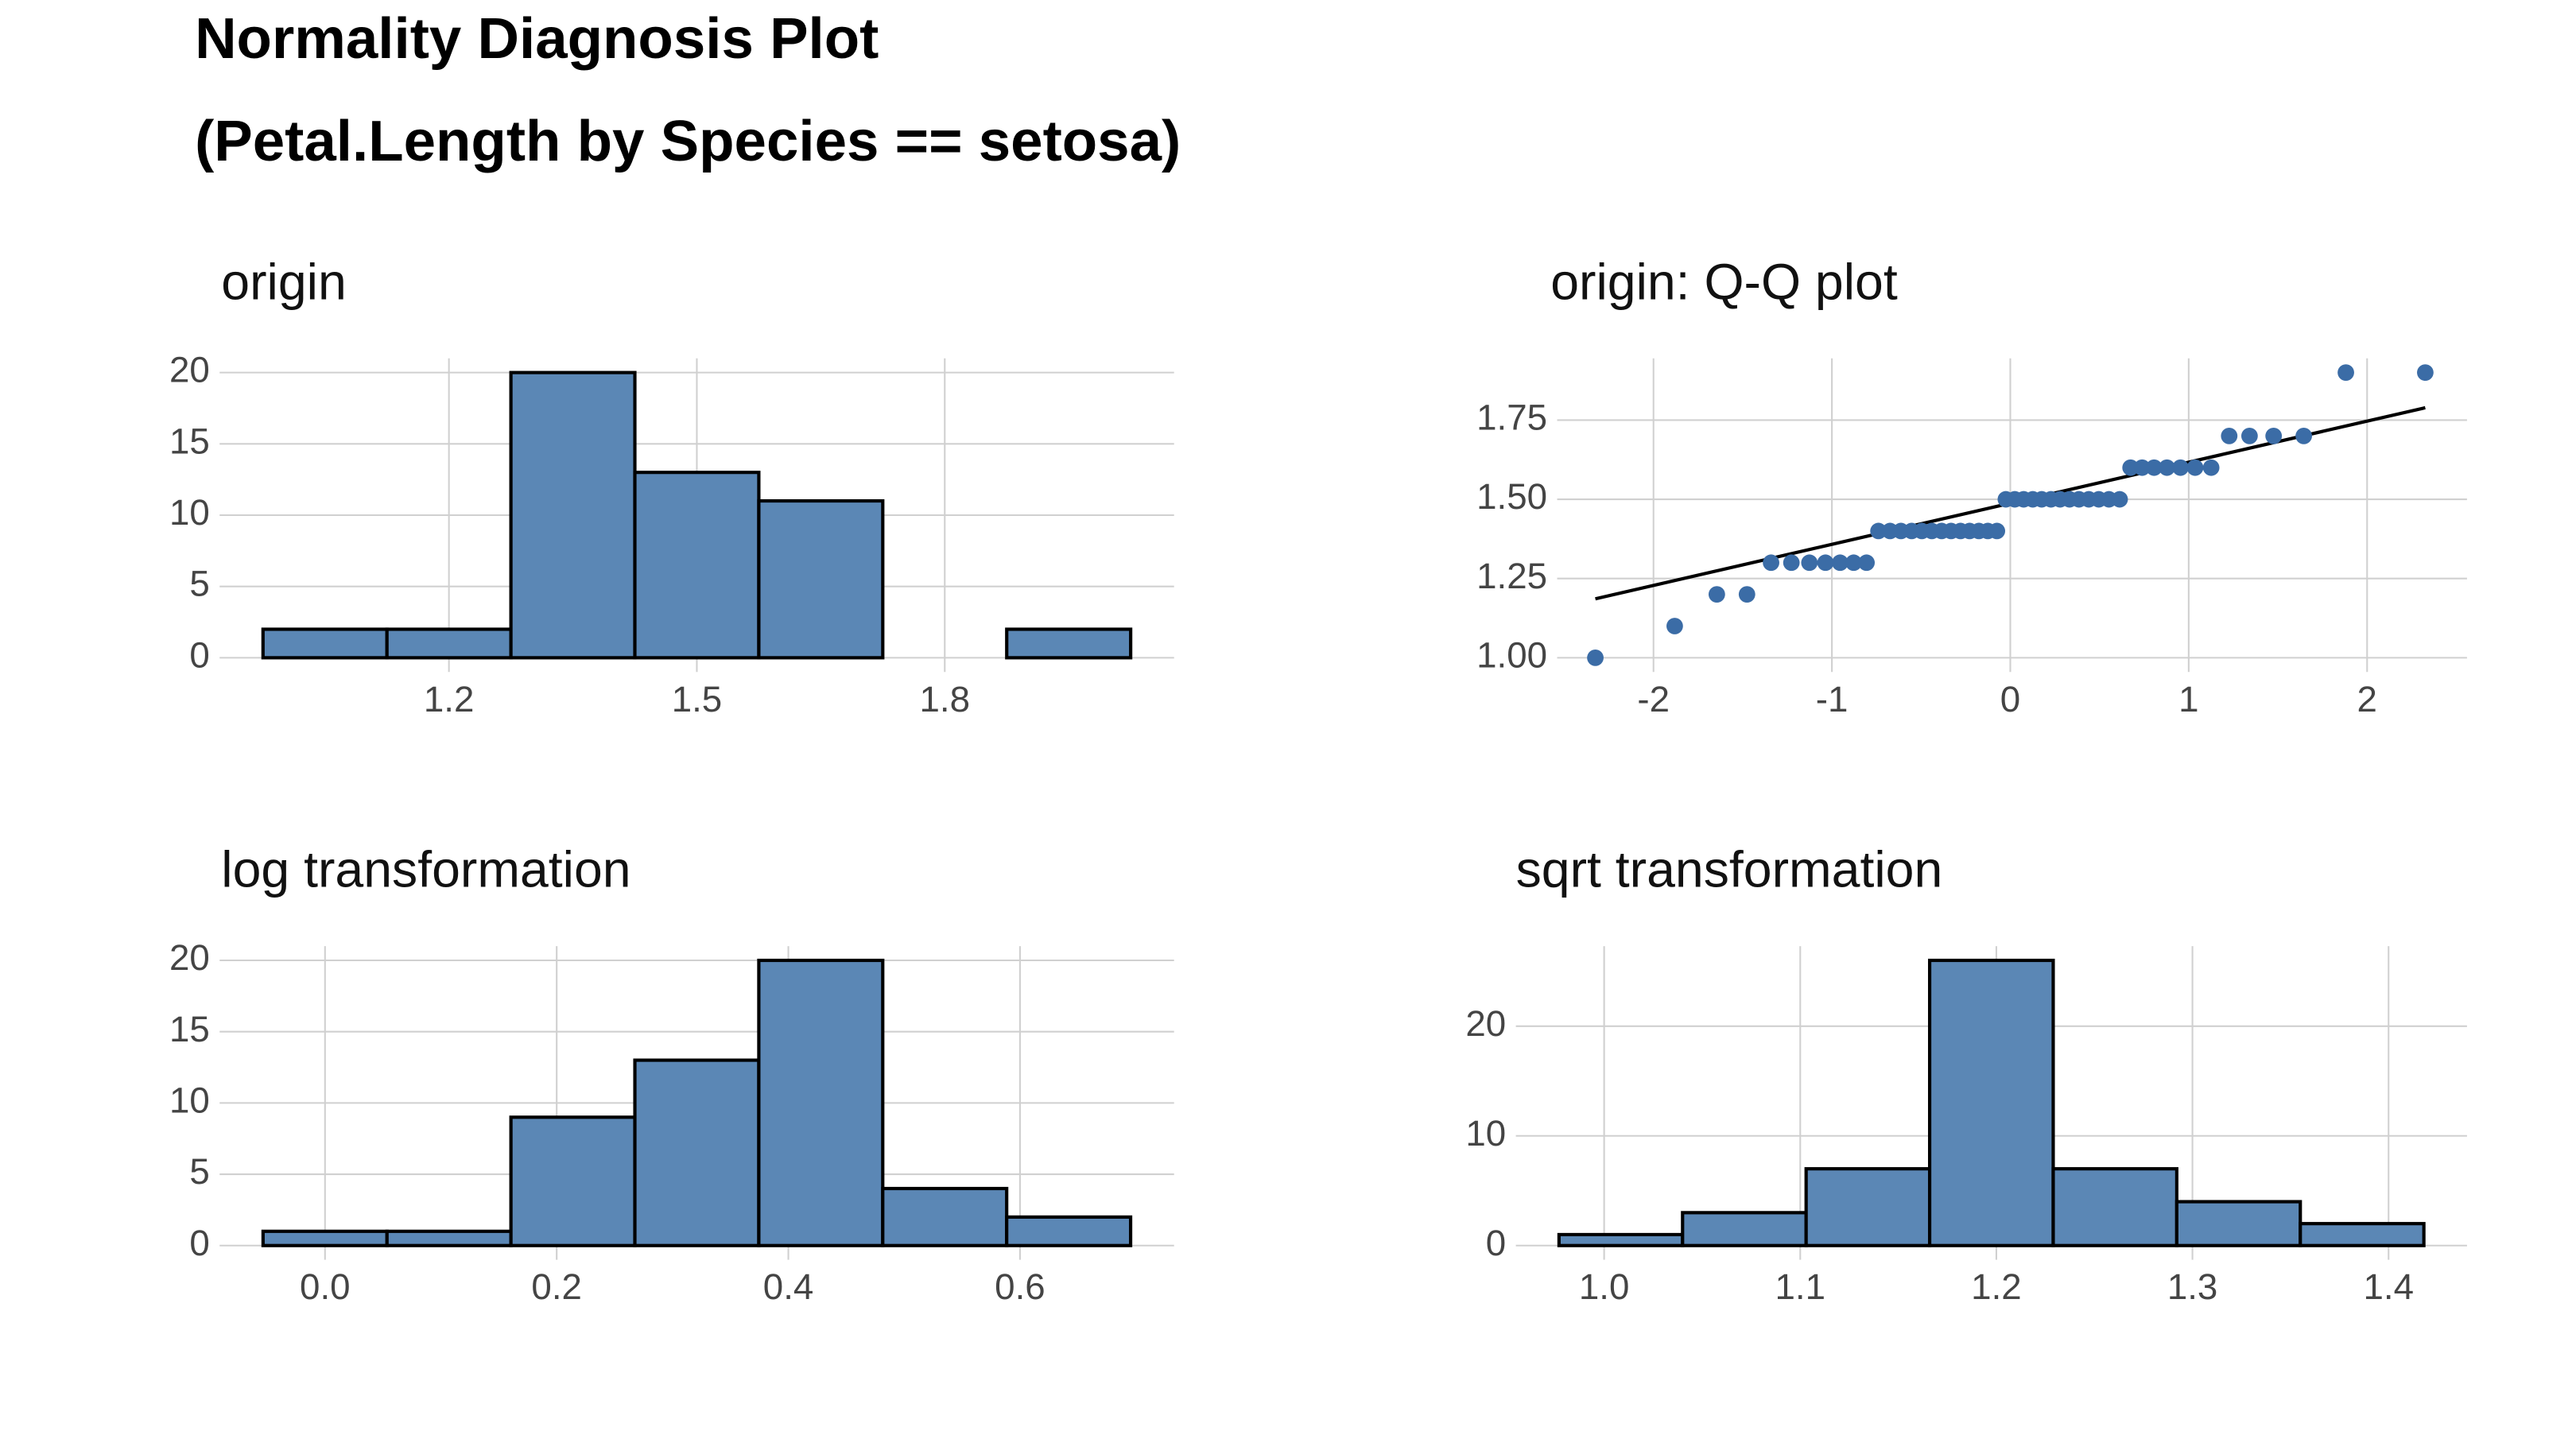 The image size is (2576, 1431). Describe the element at coordinates (2367, 699) in the screenshot. I see `x-tick-label: 2` at that location.